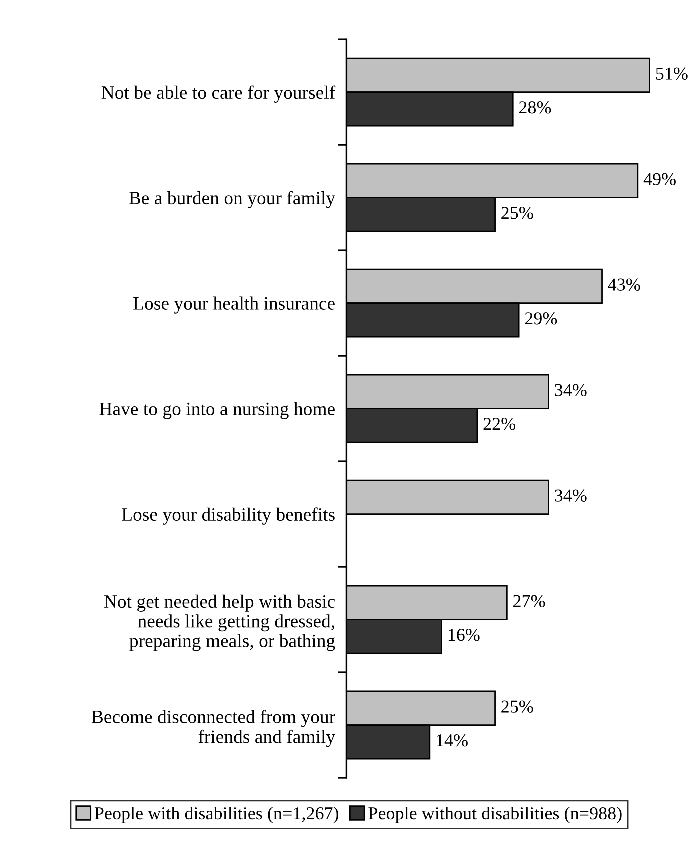  What do you see at coordinates (220, 623) in the screenshot?
I see `y-tick-label: Not get needed help with basic needs like getting dressed, preparing meals, or bathing` at bounding box center [220, 623].